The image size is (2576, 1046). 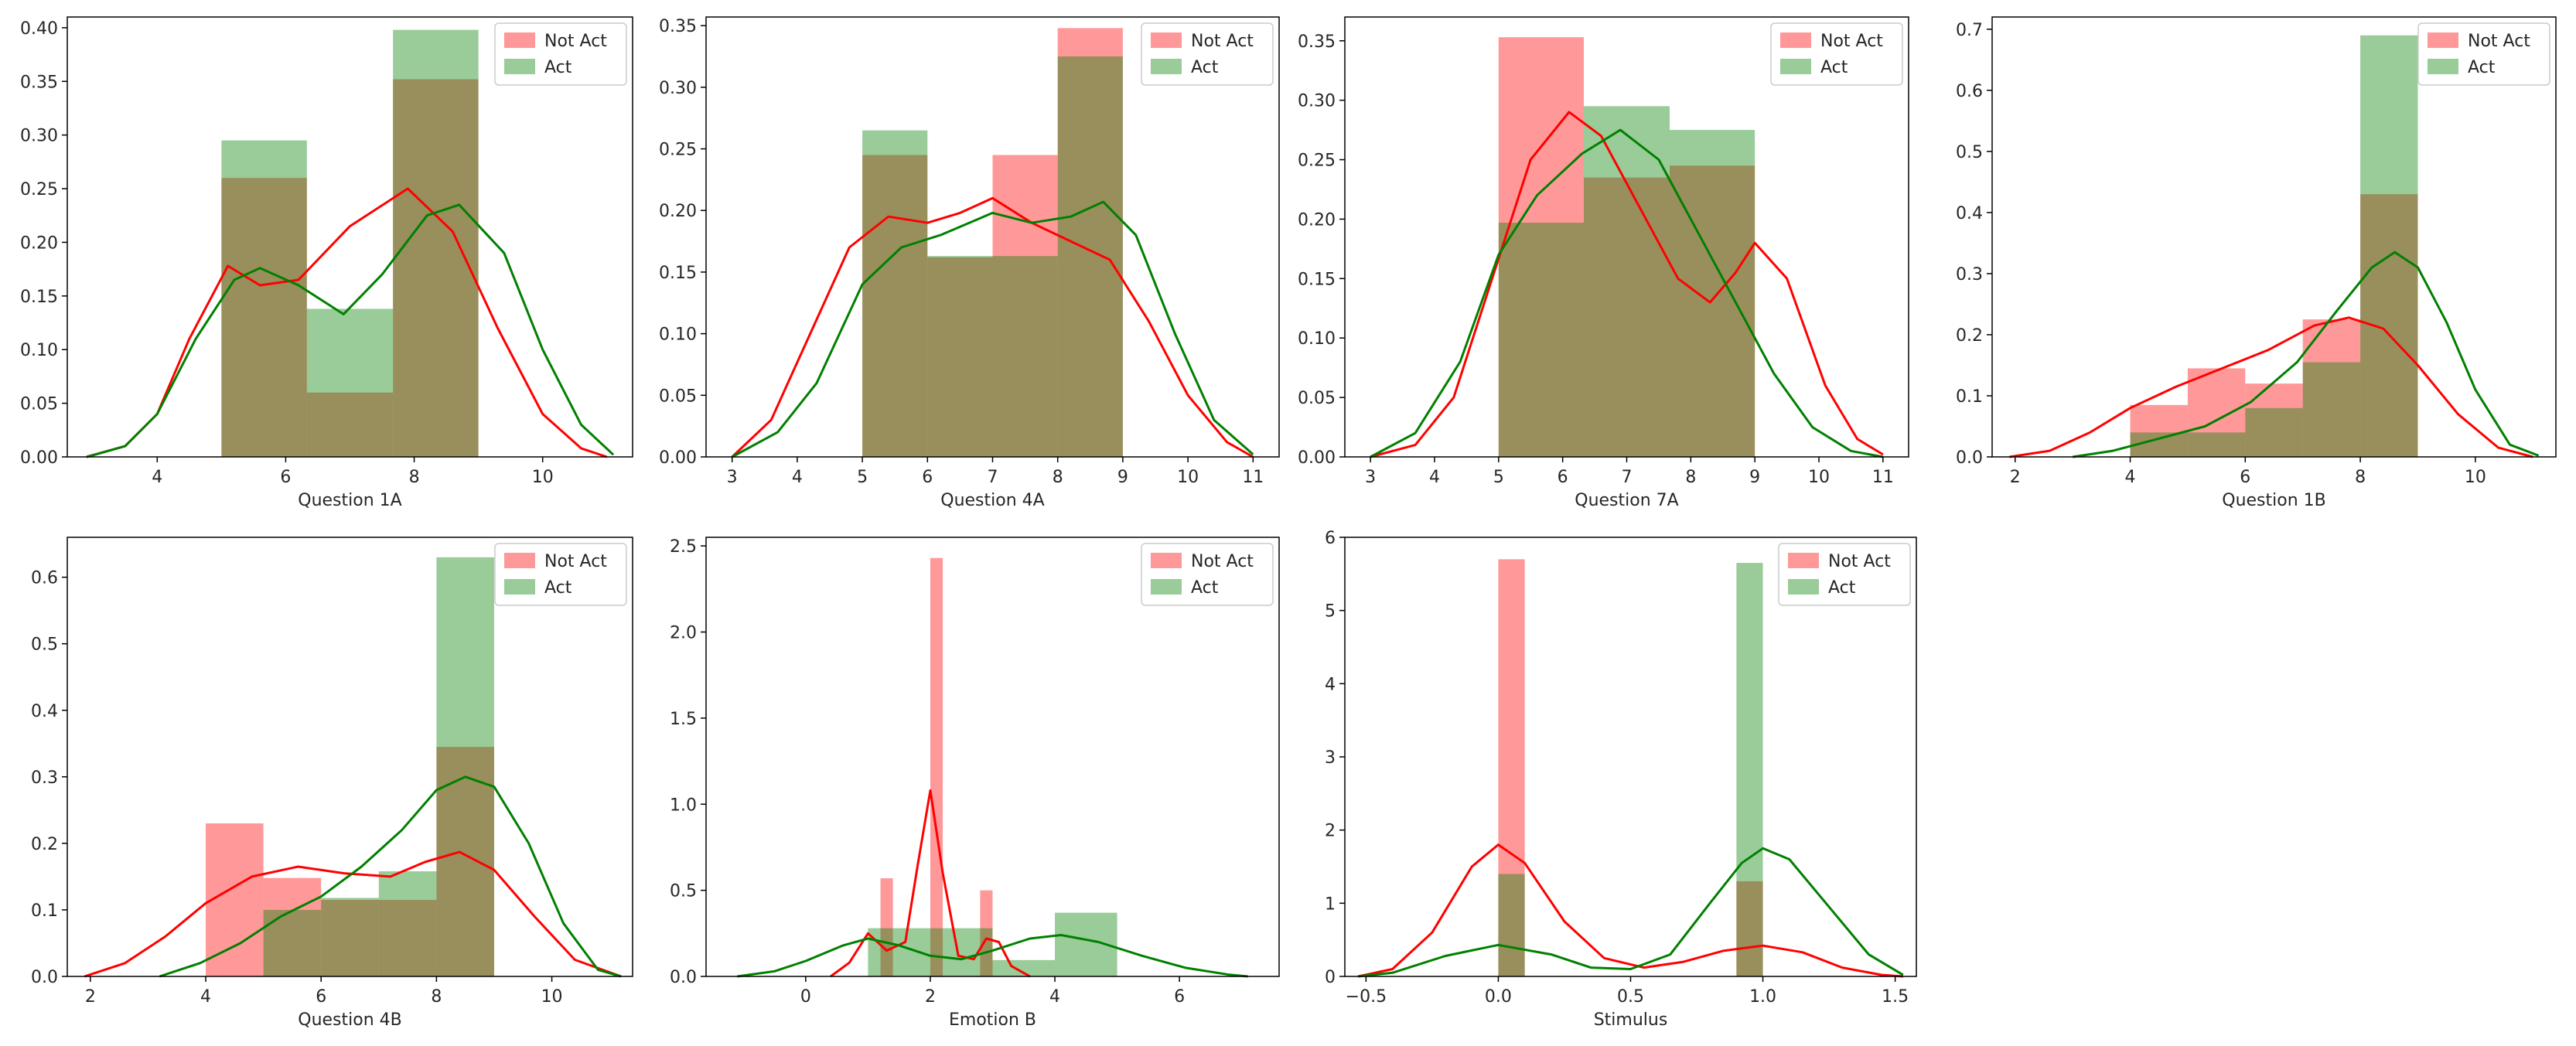 What do you see at coordinates (1317, 458) in the screenshot?
I see `y-tick-label: 0.00` at bounding box center [1317, 458].